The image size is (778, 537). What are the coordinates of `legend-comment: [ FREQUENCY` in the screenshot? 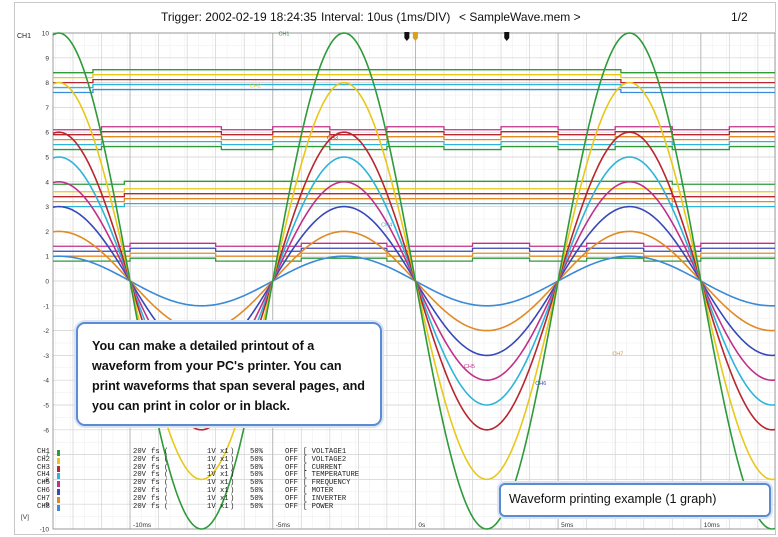 It's located at (327, 483).